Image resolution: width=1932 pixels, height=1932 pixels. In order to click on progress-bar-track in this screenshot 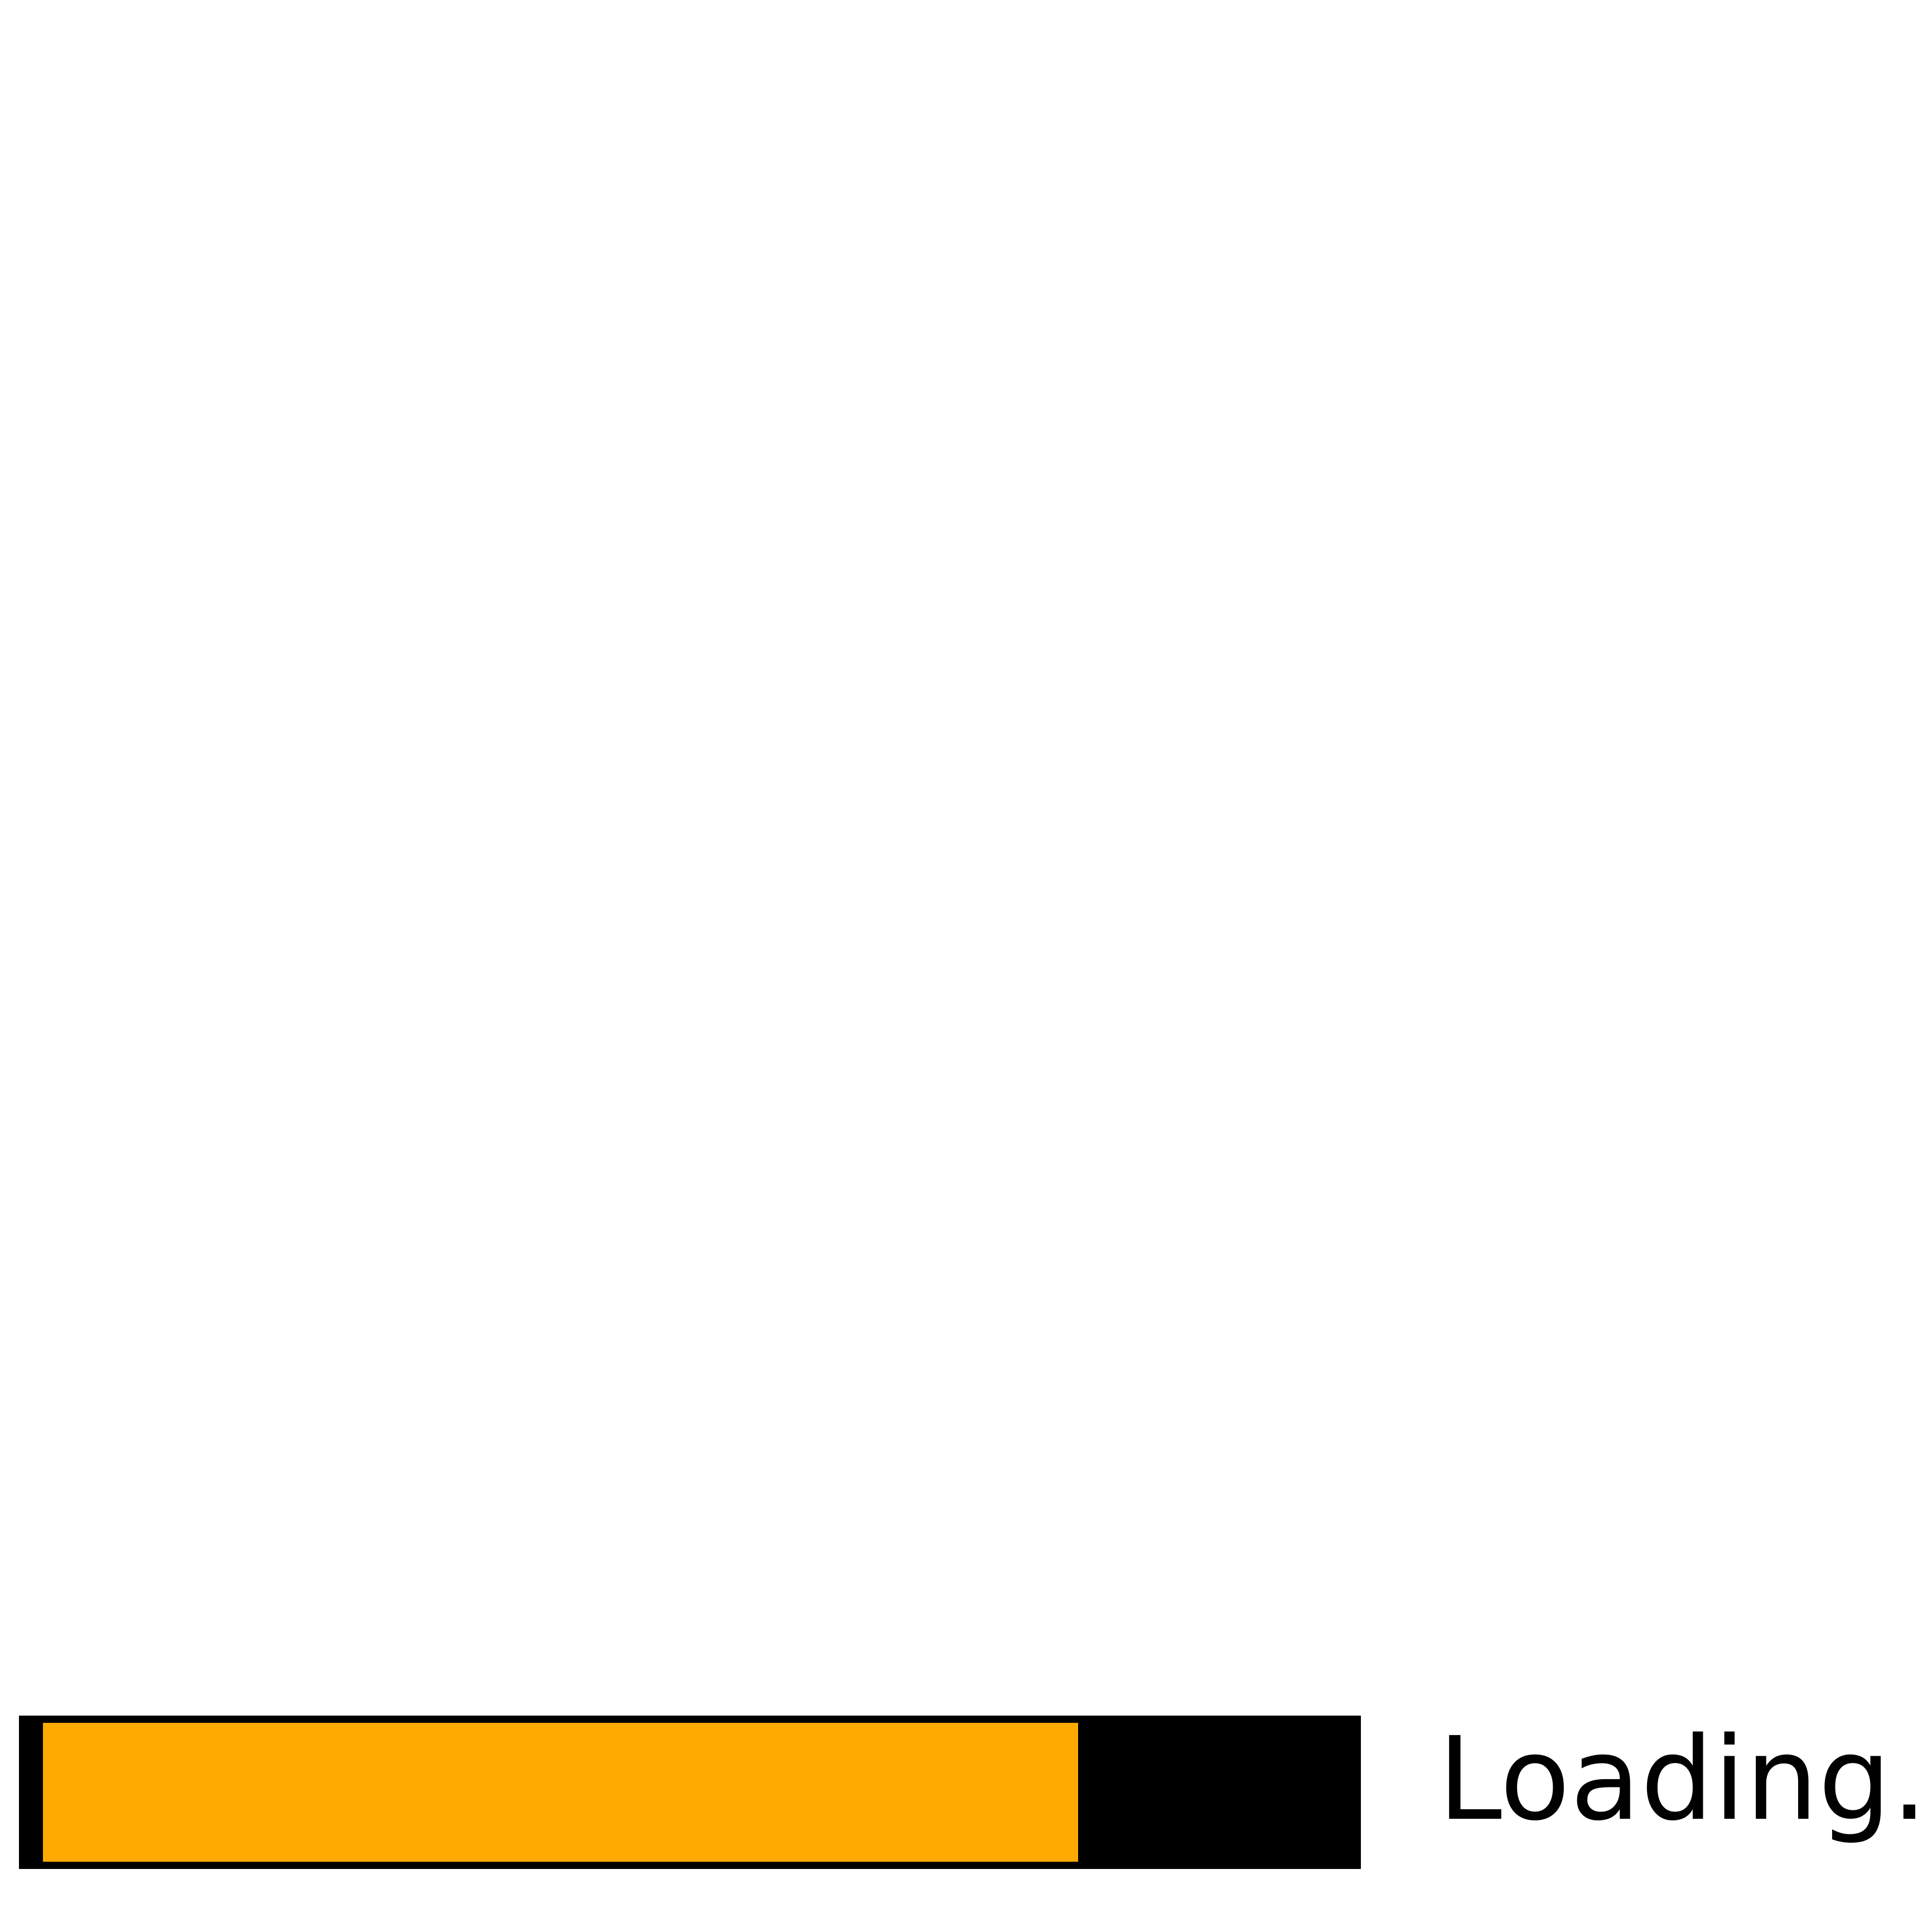, I will do `click(690, 1792)`.